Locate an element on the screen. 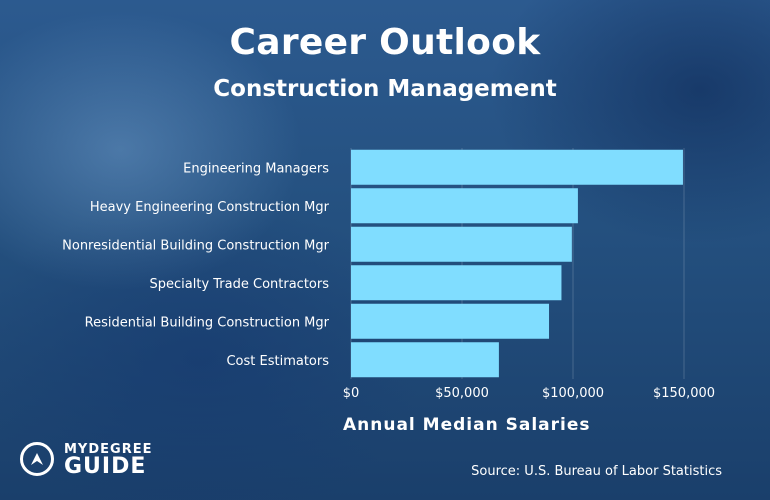  x-tick-label: $100,000 is located at coordinates (573, 393).